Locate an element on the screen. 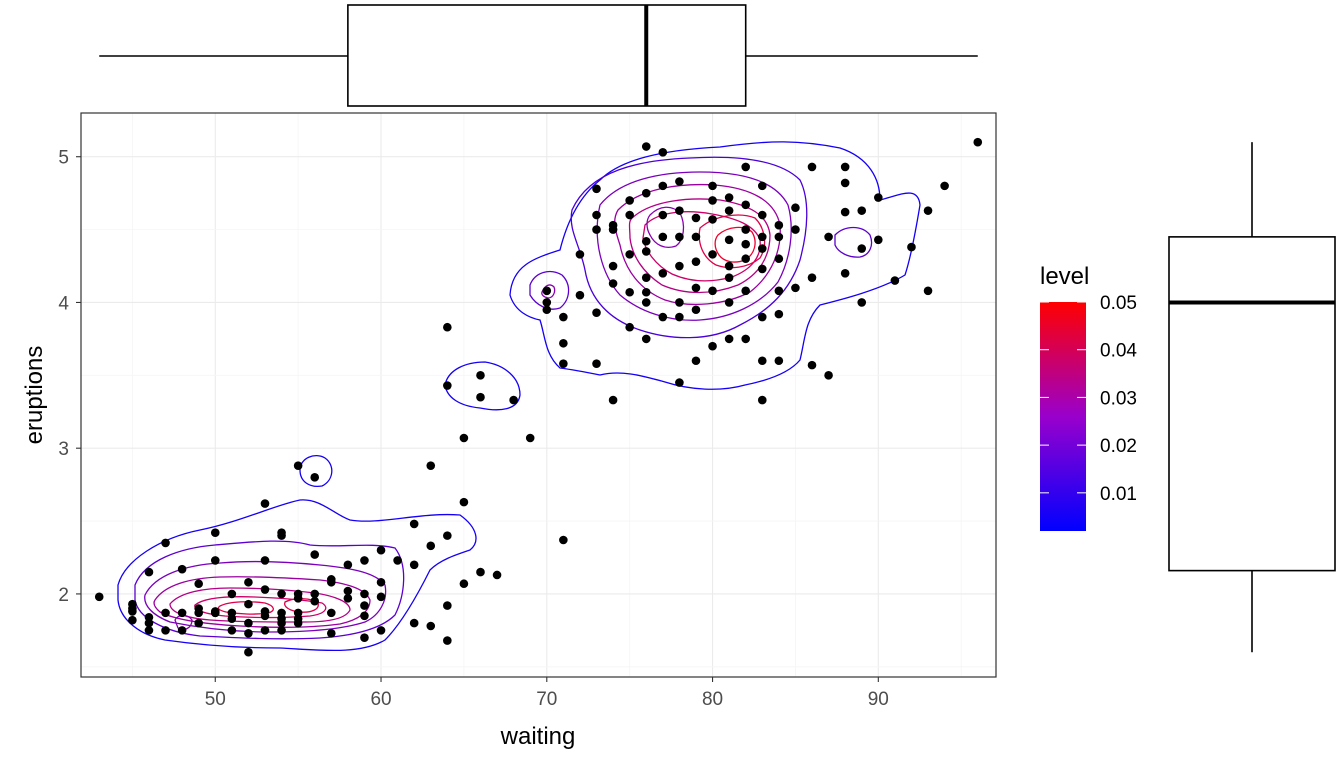 Image resolution: width=1344 pixels, height=773 pixels. contour-level-0.031-upper is located at coordinates (699, 246).